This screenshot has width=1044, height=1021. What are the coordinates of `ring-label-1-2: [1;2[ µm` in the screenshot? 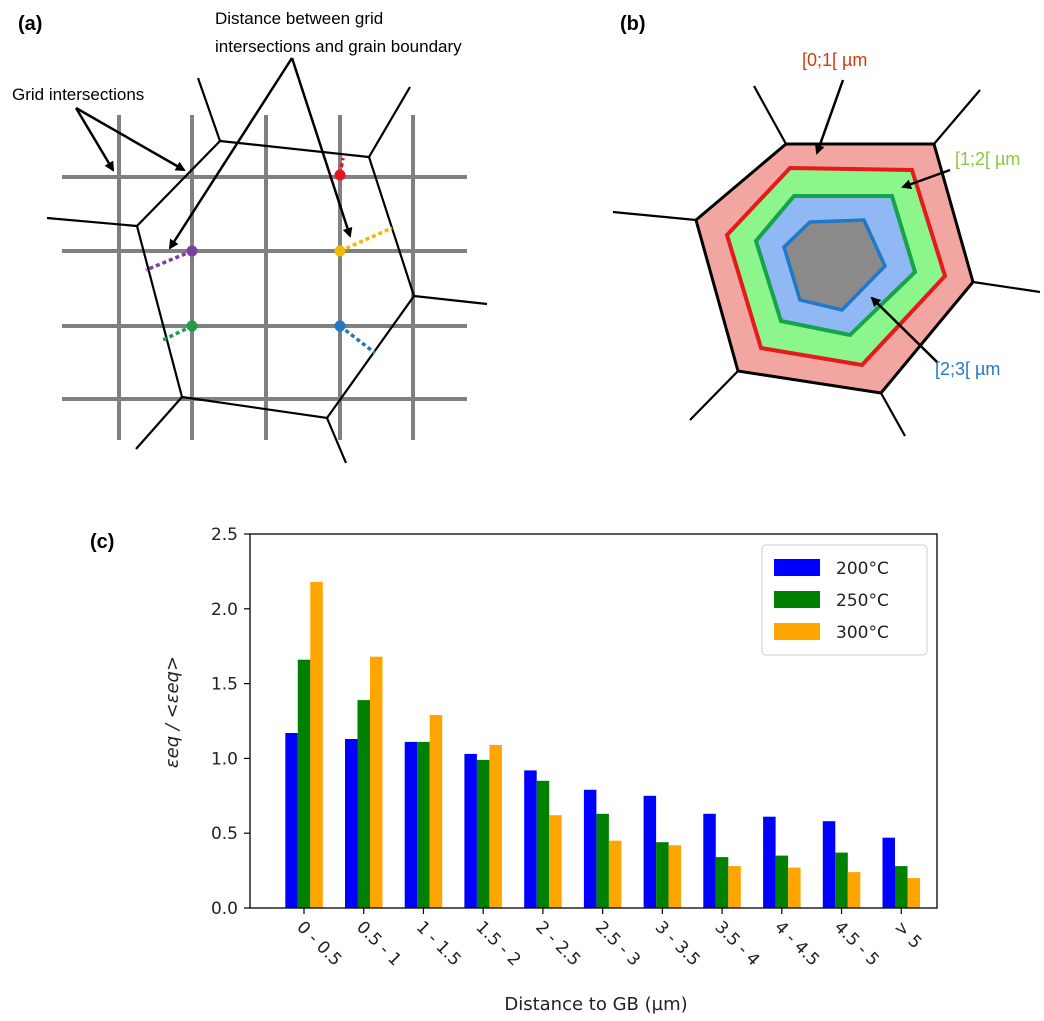 It's located at (987, 159).